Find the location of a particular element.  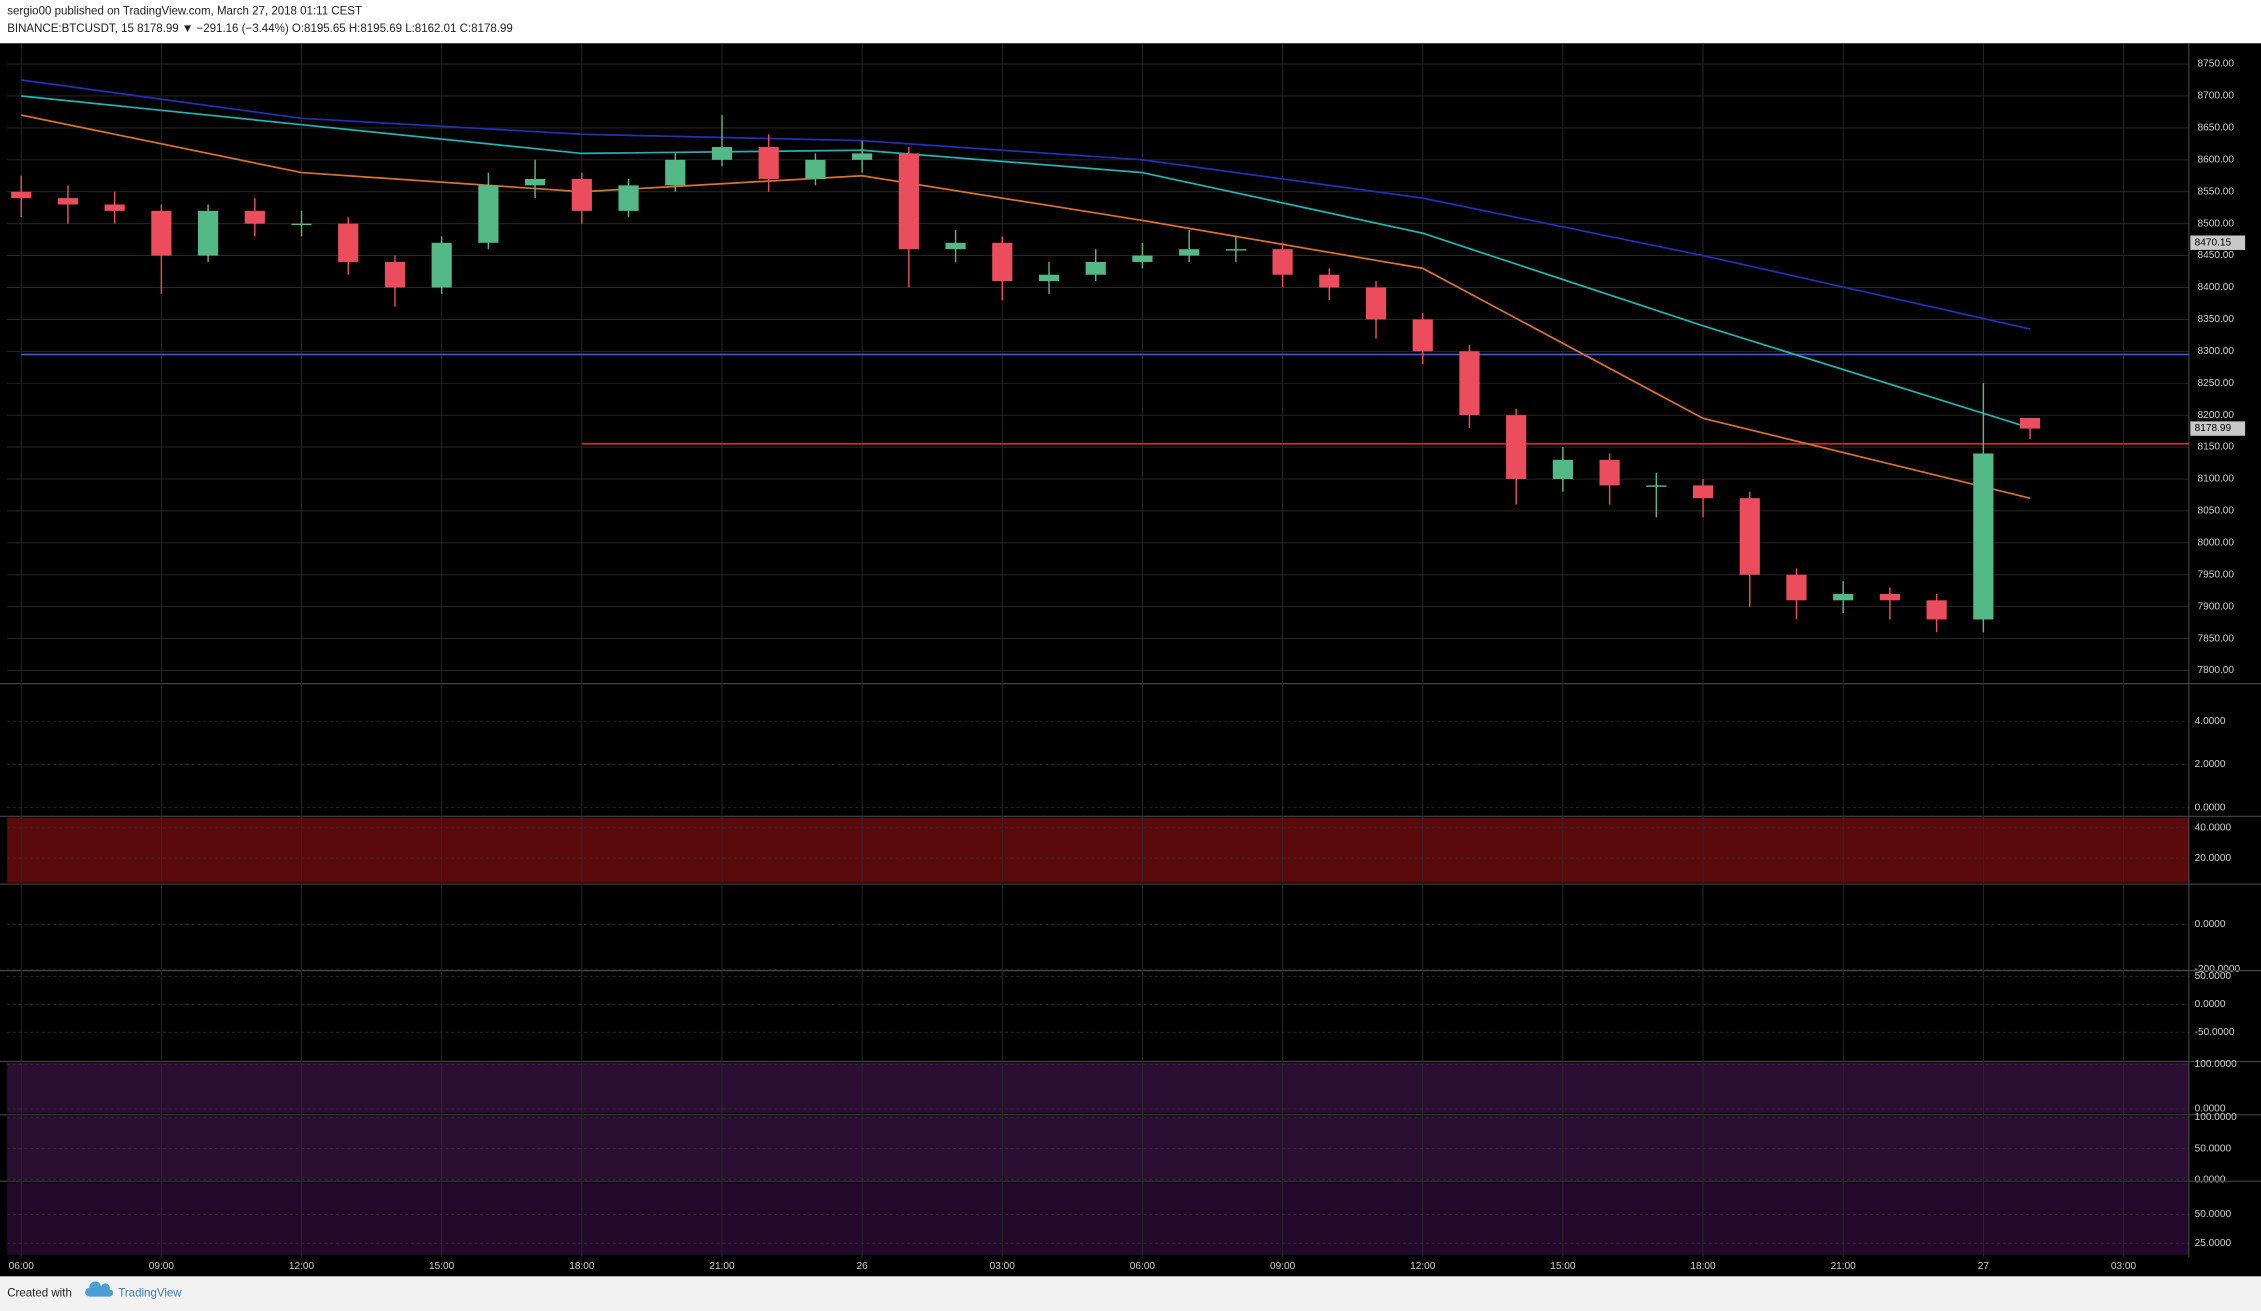

price-label-bg is located at coordinates (2218, 242).